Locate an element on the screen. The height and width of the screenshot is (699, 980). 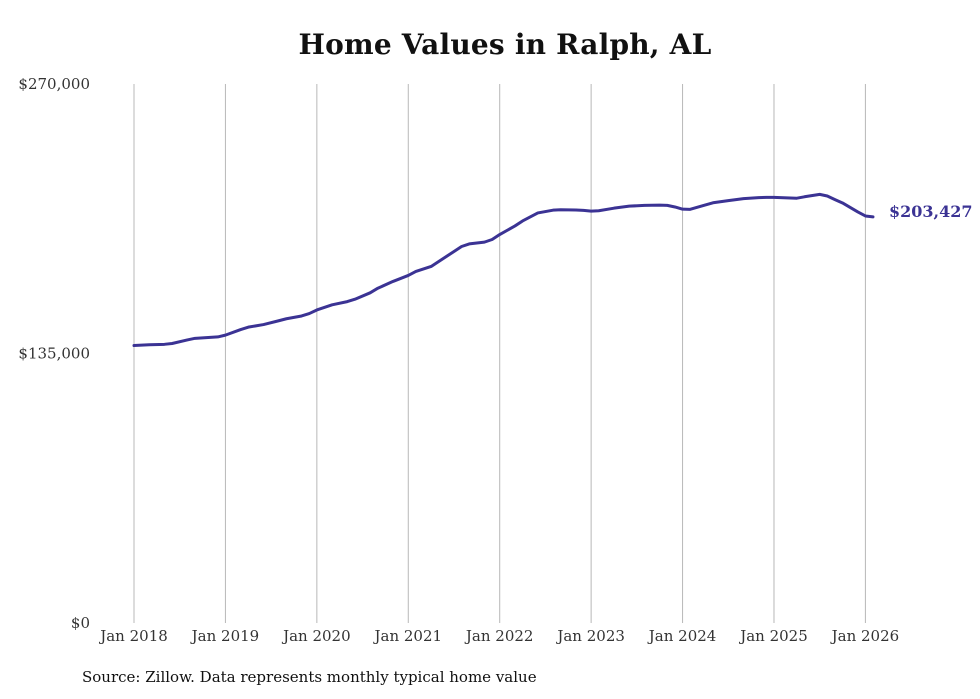
x-tick-label: Jan 2022 is located at coordinates (499, 636).